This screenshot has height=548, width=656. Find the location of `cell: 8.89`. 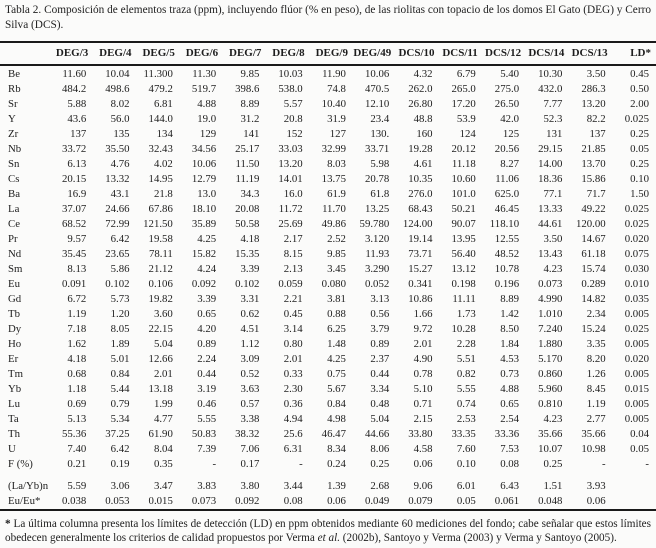

cell: 8.89 is located at coordinates (250, 103).